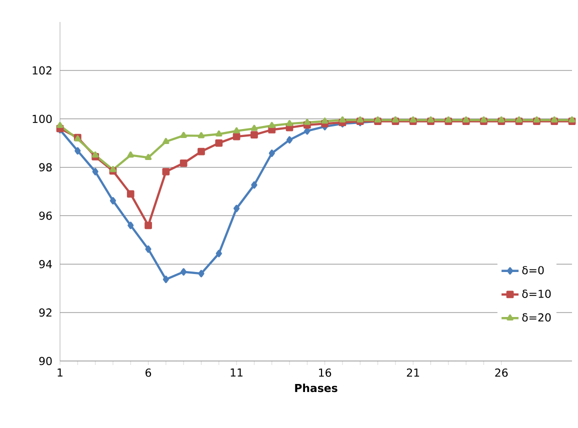 Image resolution: width=578 pixels, height=428 pixels. What do you see at coordinates (149, 372) in the screenshot?
I see `x-tick-label: 6` at bounding box center [149, 372].